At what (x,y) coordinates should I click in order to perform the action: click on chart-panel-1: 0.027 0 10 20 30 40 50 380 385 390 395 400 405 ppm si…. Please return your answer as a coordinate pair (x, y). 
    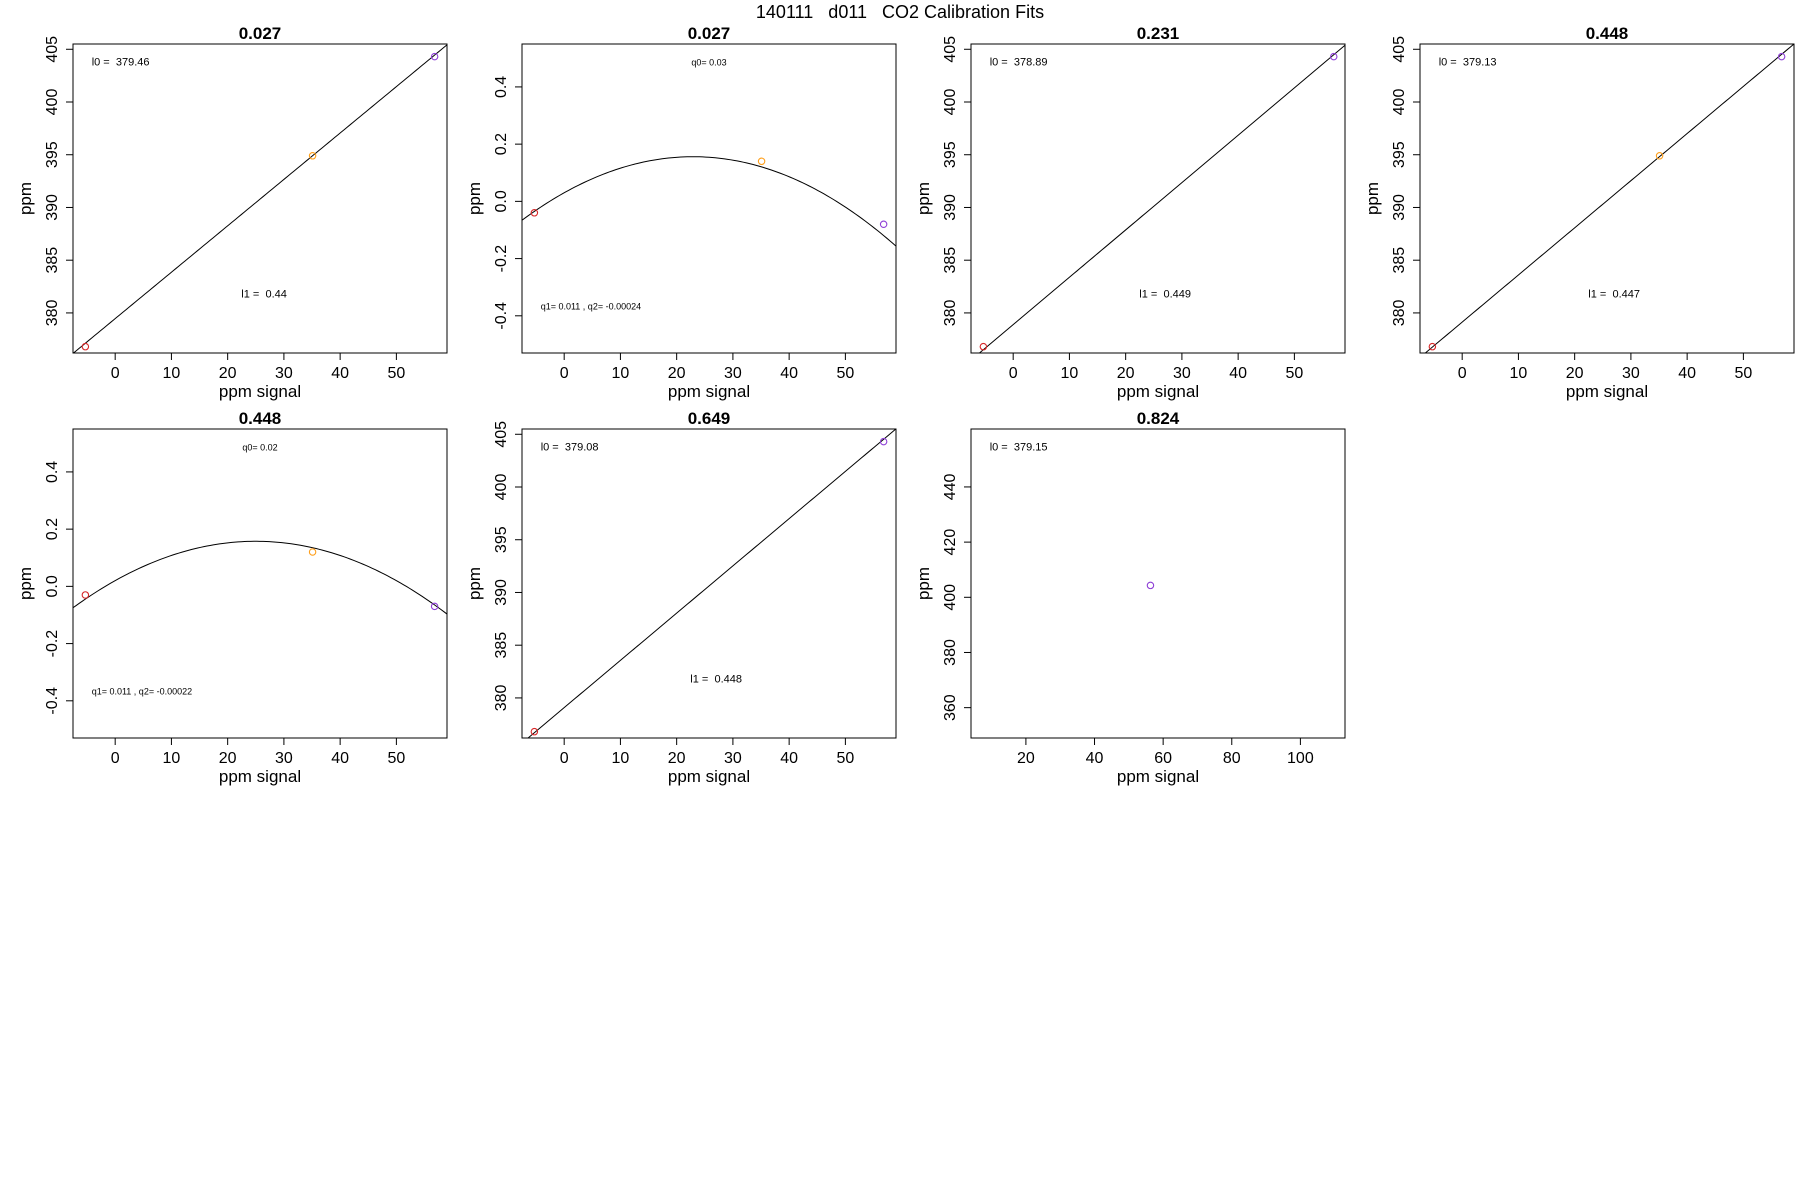
    Looking at the image, I should click on (232, 212).